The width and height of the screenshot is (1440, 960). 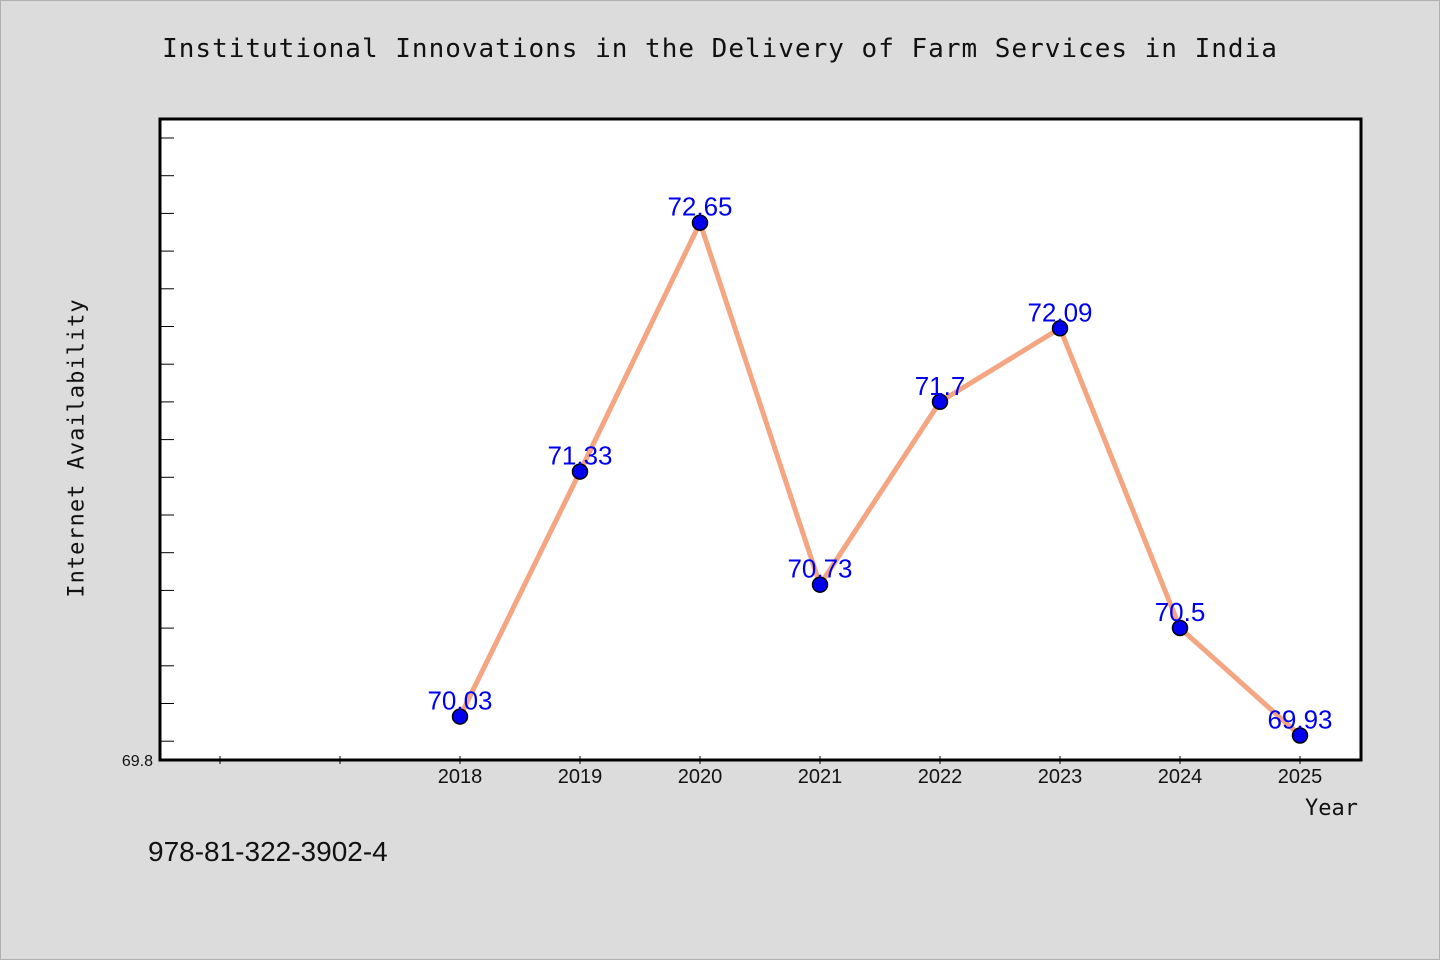 What do you see at coordinates (1059, 312) in the screenshot?
I see `data-label: 72.09` at bounding box center [1059, 312].